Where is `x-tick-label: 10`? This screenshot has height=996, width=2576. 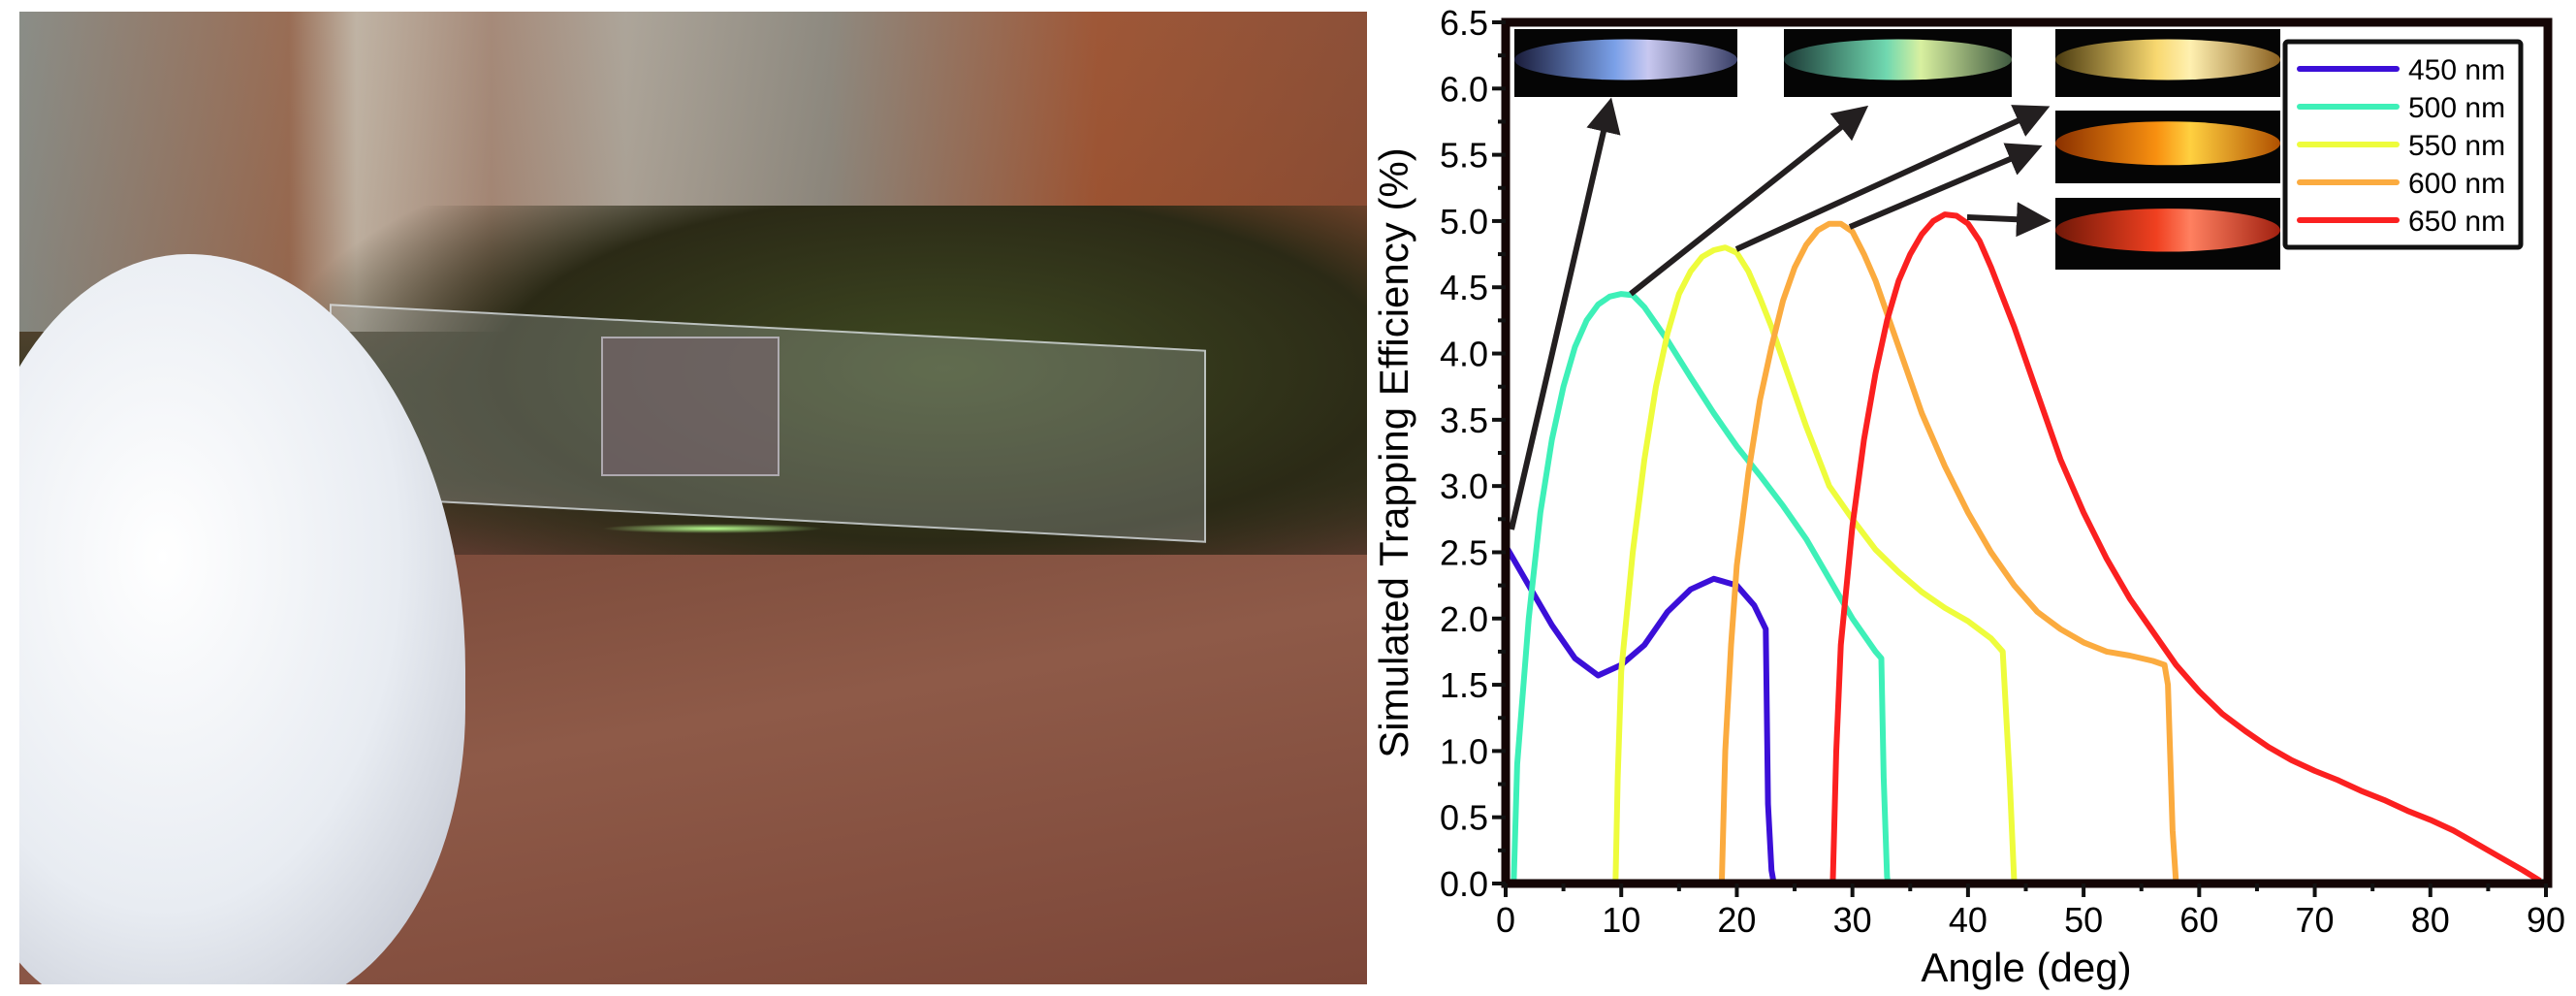
x-tick-label: 10 is located at coordinates (1621, 920).